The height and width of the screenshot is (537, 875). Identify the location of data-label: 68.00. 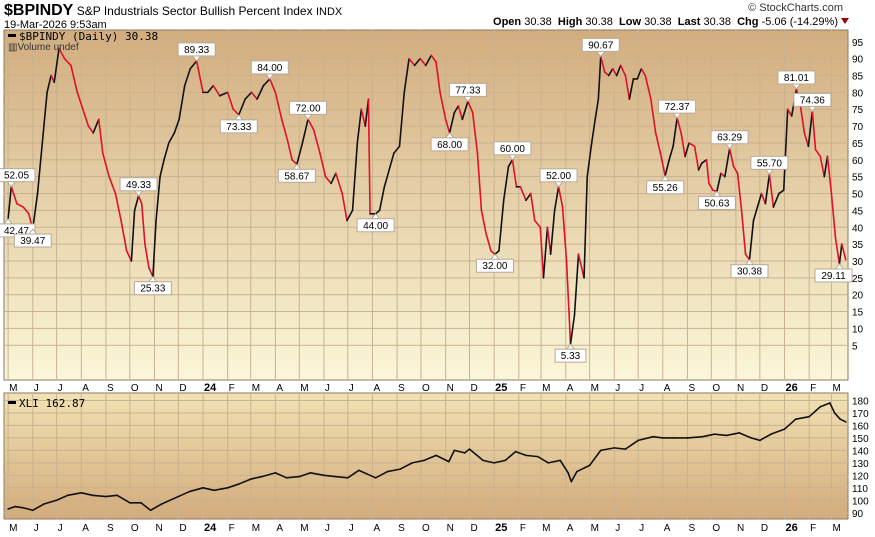
(449, 142).